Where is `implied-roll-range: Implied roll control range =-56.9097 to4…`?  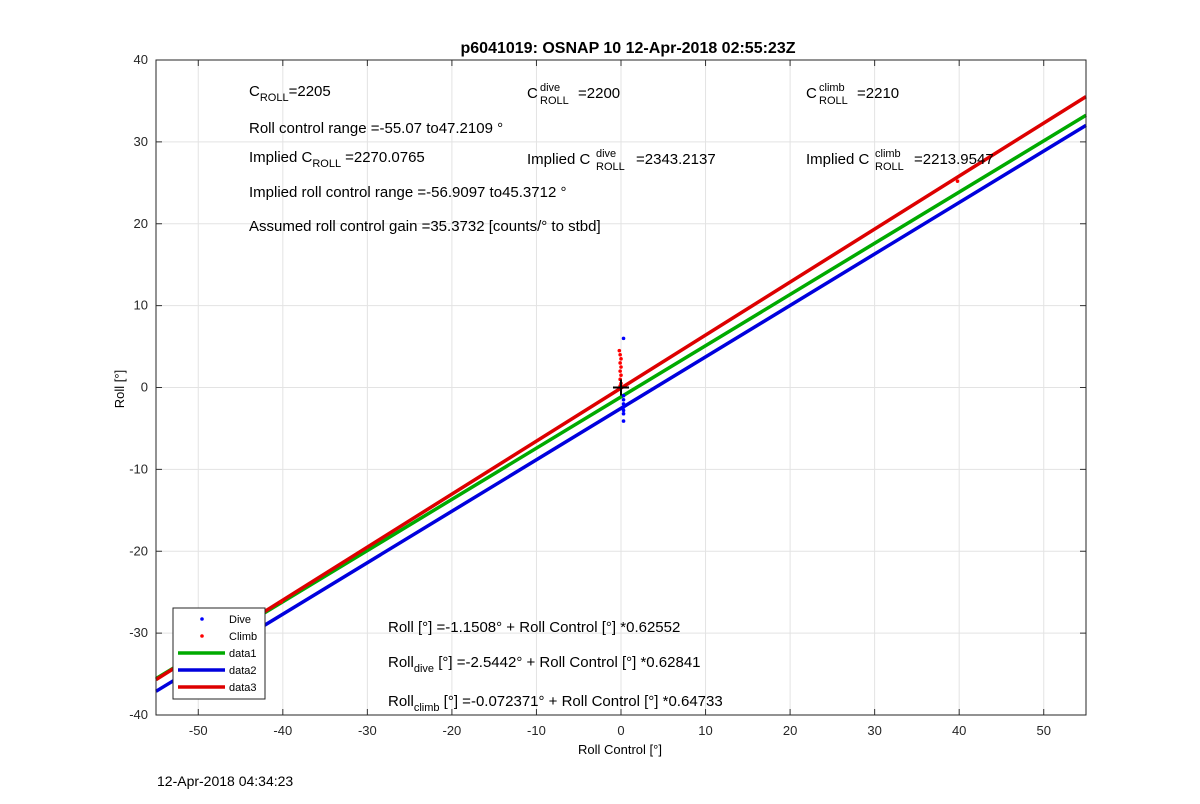
implied-roll-range: Implied roll control range =-56.9097 to4… is located at coordinates (407, 192).